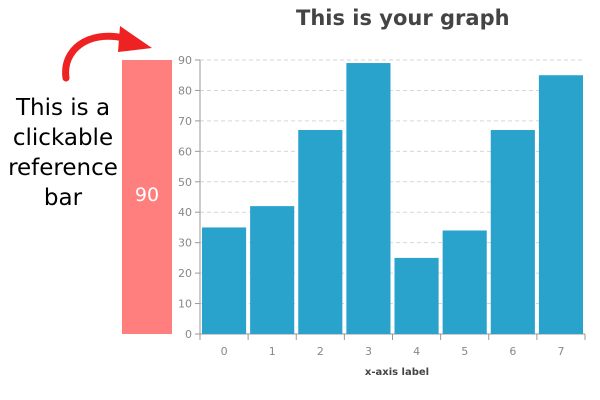 The image size is (600, 400). I want to click on reference-bar: 90, so click(147, 197).